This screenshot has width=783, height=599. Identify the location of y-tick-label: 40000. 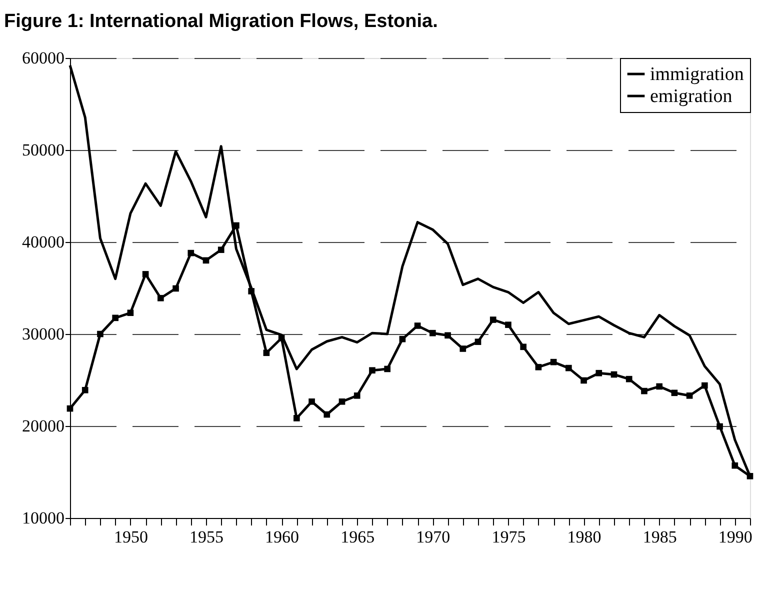
(43, 242).